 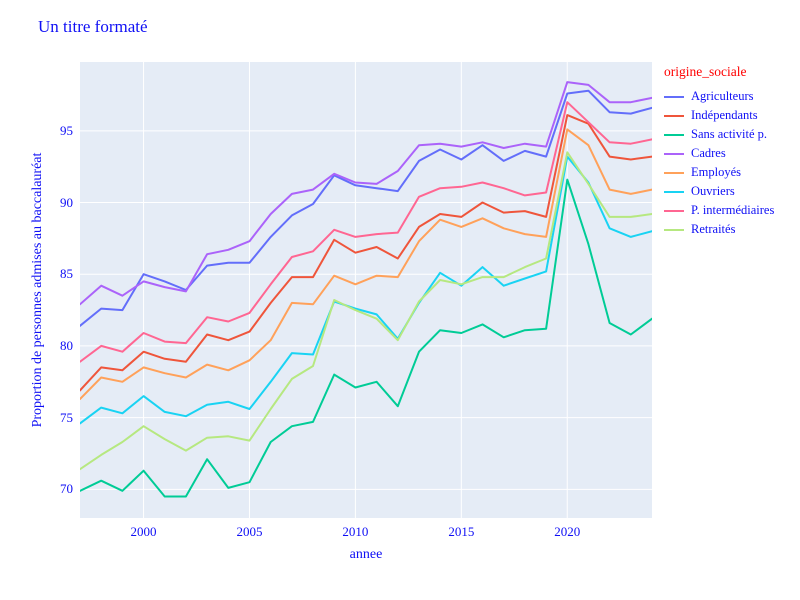 What do you see at coordinates (705, 71) in the screenshot?
I see `legend-title: origine_sociale` at bounding box center [705, 71].